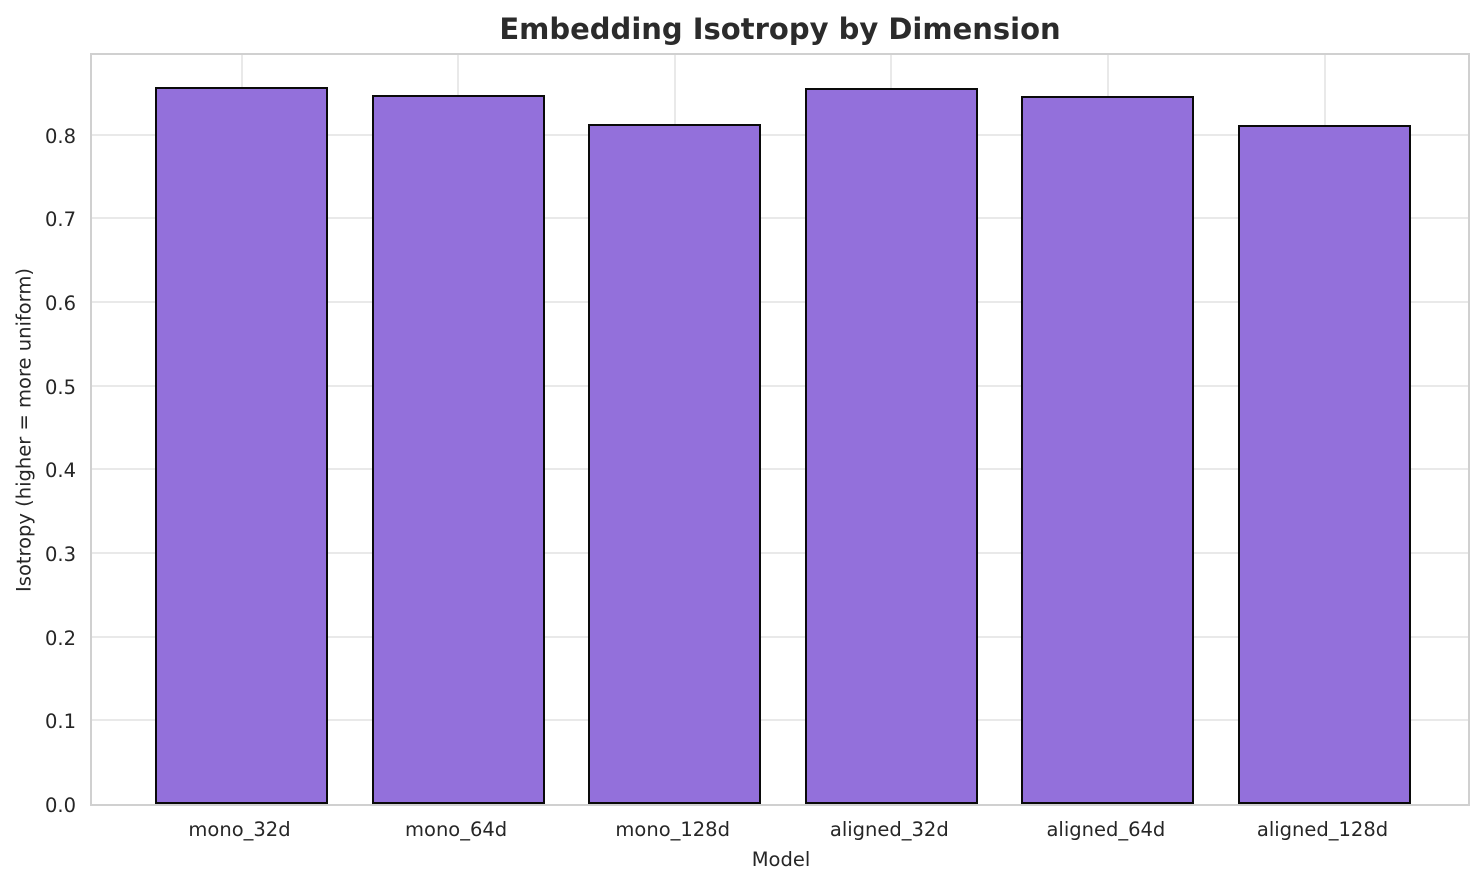 Image resolution: width=1484 pixels, height=885 pixels. Describe the element at coordinates (781, 859) in the screenshot. I see `x-axis-label: Model` at that location.